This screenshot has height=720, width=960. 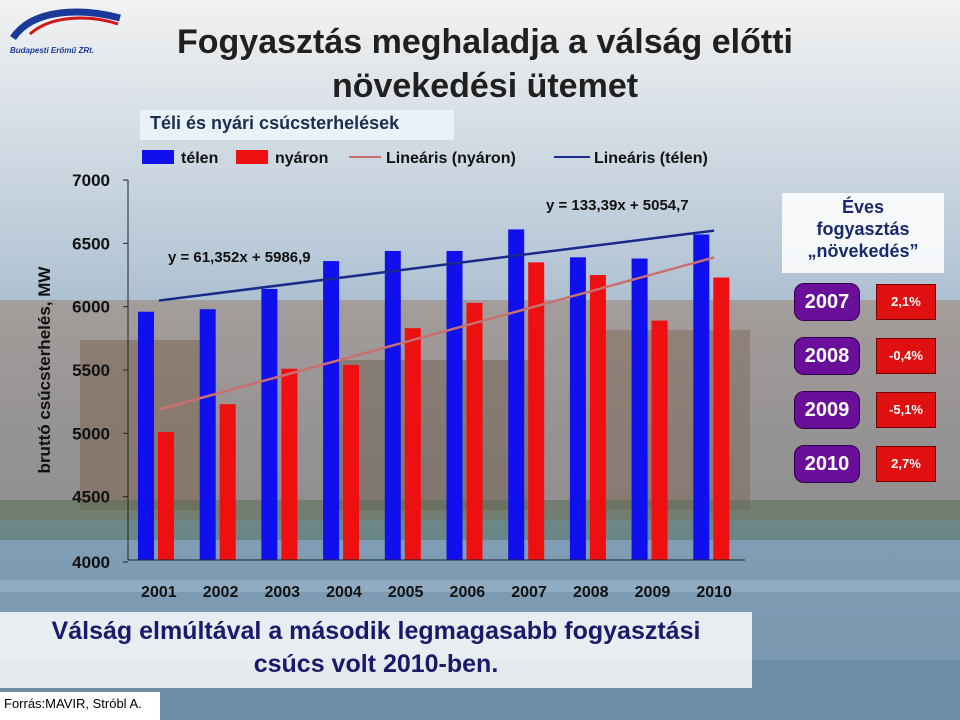 What do you see at coordinates (351, 462) in the screenshot?
I see `bar-summer-2004` at bounding box center [351, 462].